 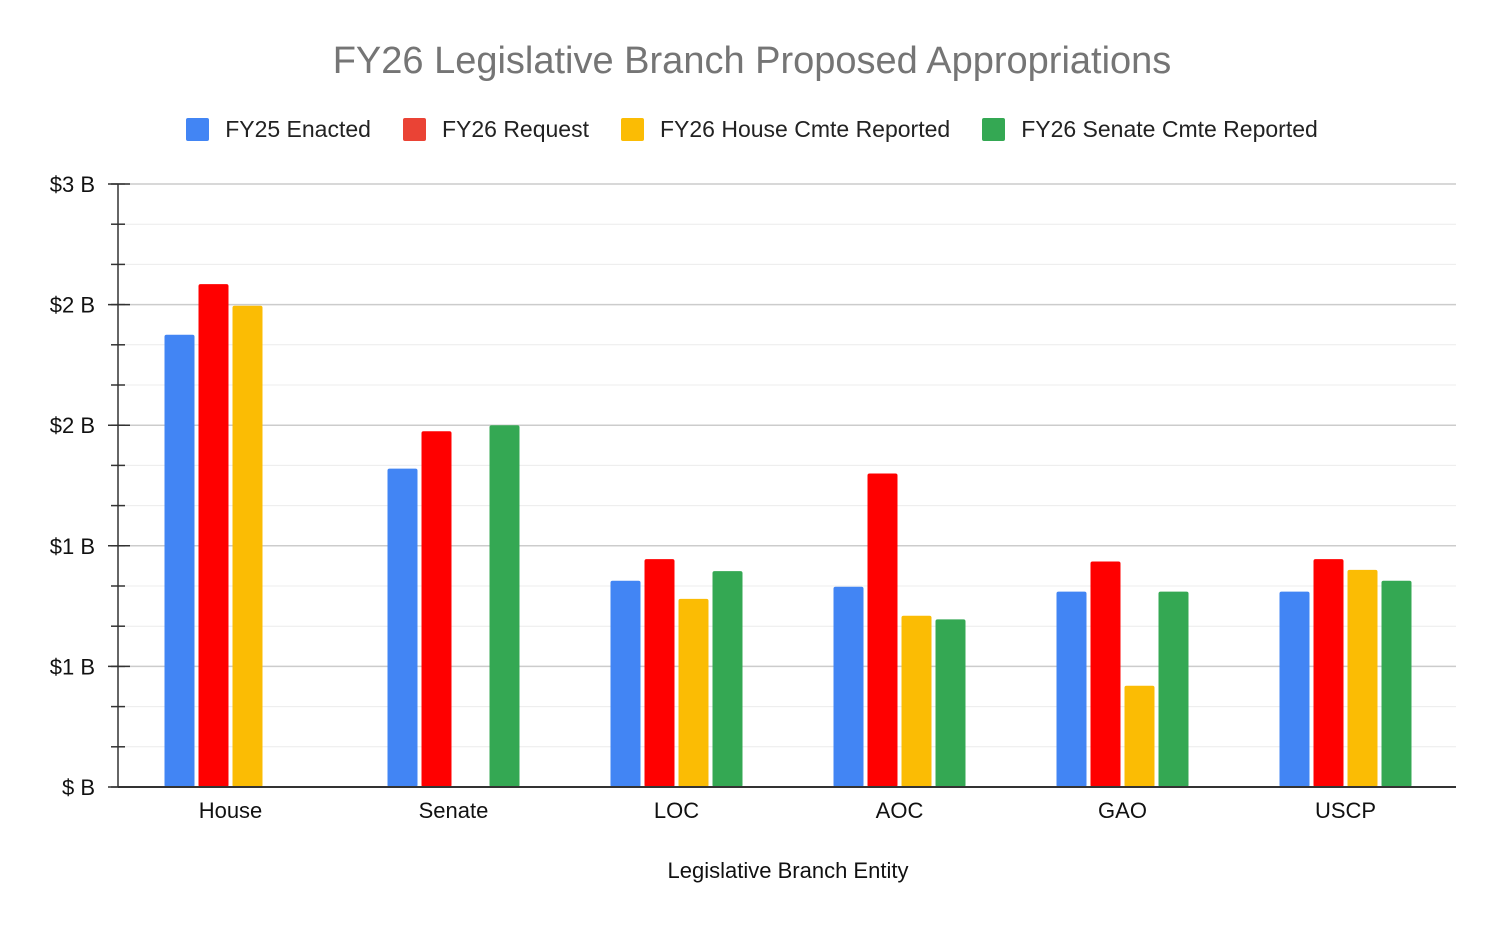 I want to click on legend-item-fy25-enacted: FY25 Enacted, so click(x=278, y=129).